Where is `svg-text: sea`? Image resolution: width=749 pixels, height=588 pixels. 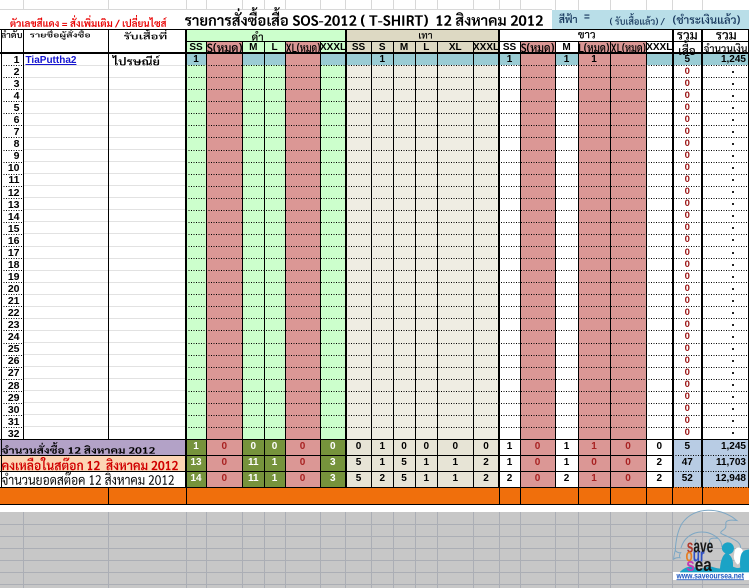
svg-text: sea is located at coordinates (699, 564).